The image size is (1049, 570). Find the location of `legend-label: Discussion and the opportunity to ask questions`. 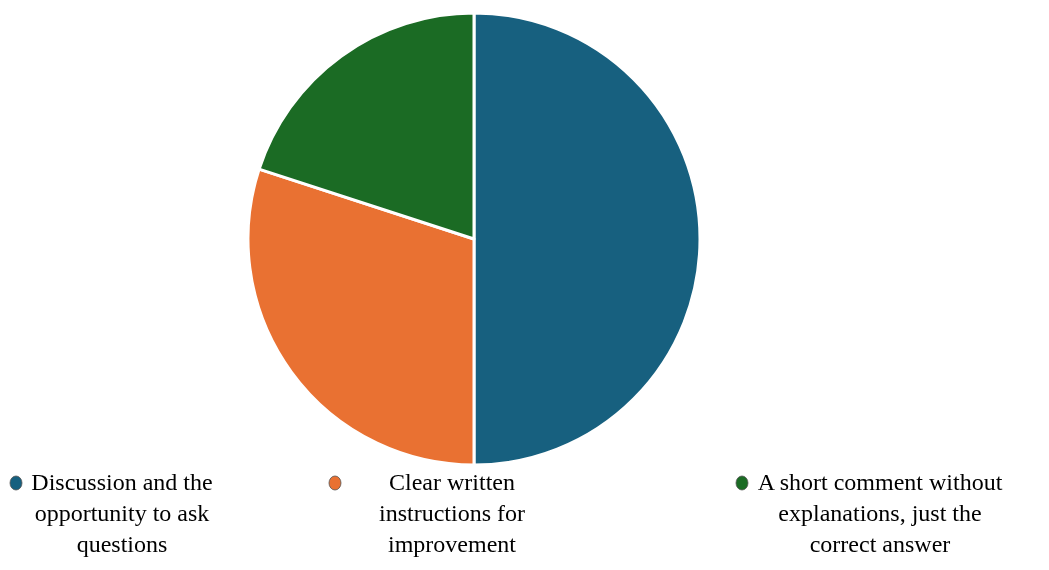

legend-label: Discussion and the opportunity to ask questions is located at coordinates (122, 513).